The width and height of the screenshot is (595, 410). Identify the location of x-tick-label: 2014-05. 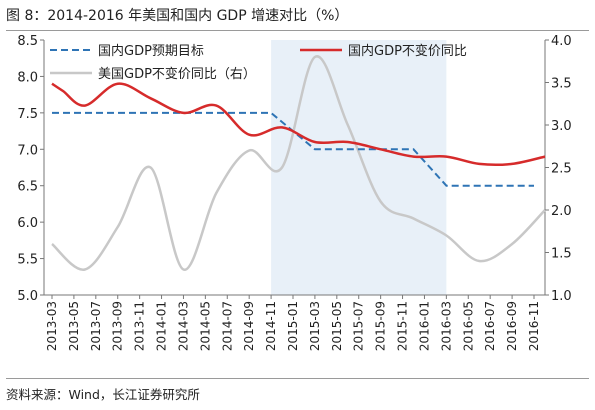
(205, 326).